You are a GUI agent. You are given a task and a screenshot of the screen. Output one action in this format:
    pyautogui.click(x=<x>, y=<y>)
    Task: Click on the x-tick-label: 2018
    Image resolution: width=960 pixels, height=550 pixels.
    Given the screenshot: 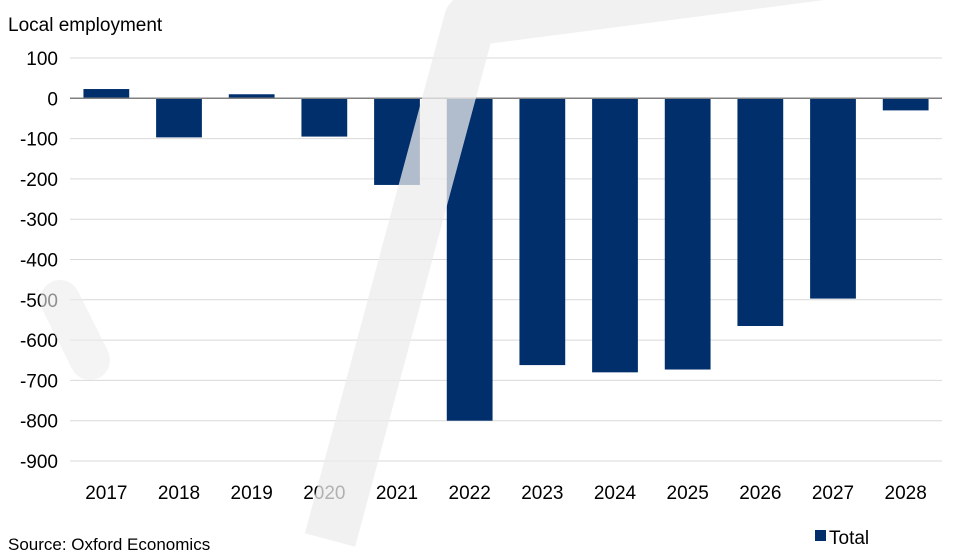 What is the action you would take?
    pyautogui.click(x=179, y=493)
    